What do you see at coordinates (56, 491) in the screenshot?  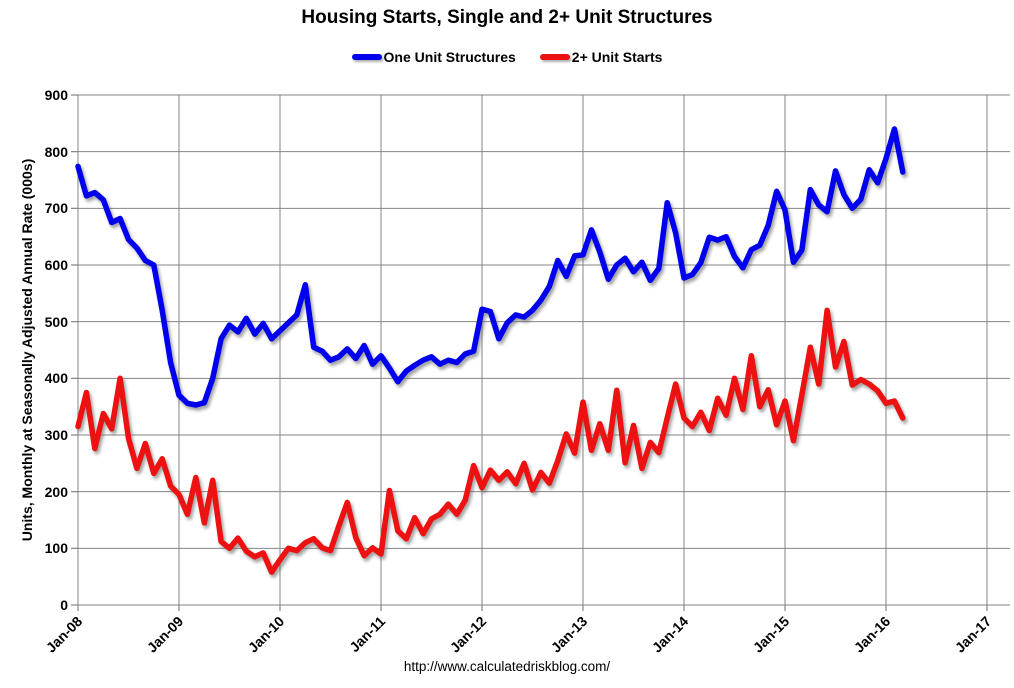 I see `y-tick-label: 200` at bounding box center [56, 491].